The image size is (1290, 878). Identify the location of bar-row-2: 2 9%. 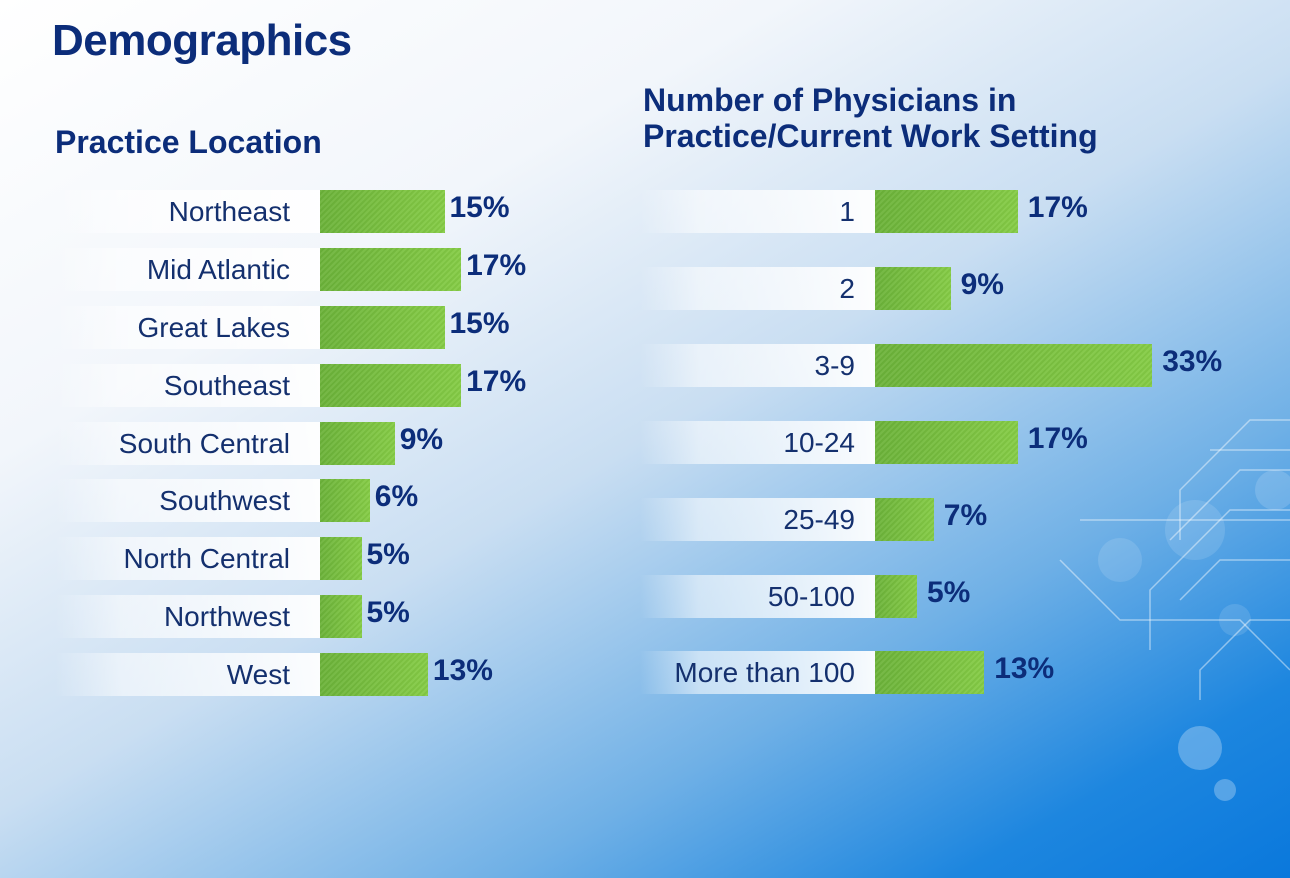
(645, 288).